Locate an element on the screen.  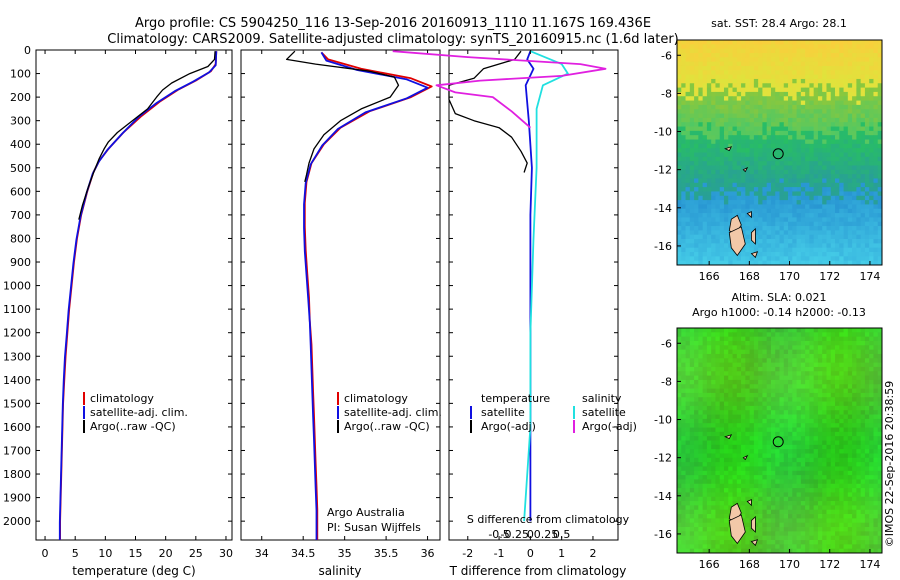
depth-tick-label: 300 is located at coordinates (20, 121).